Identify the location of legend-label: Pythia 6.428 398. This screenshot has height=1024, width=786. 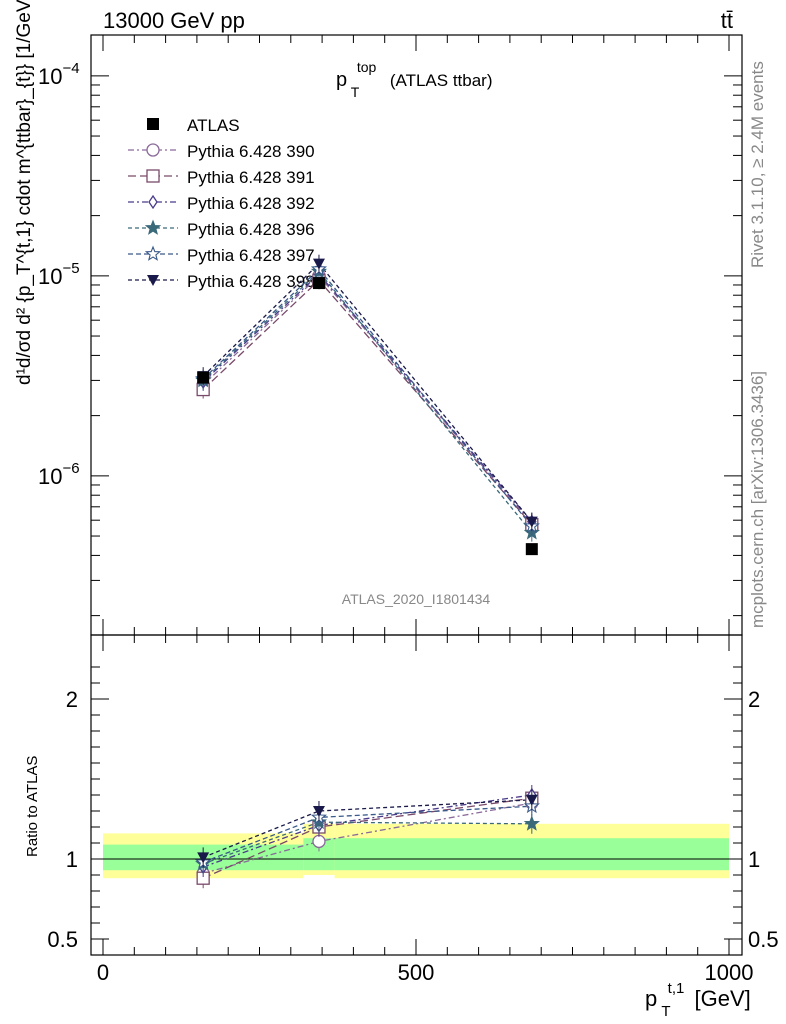
(251, 281).